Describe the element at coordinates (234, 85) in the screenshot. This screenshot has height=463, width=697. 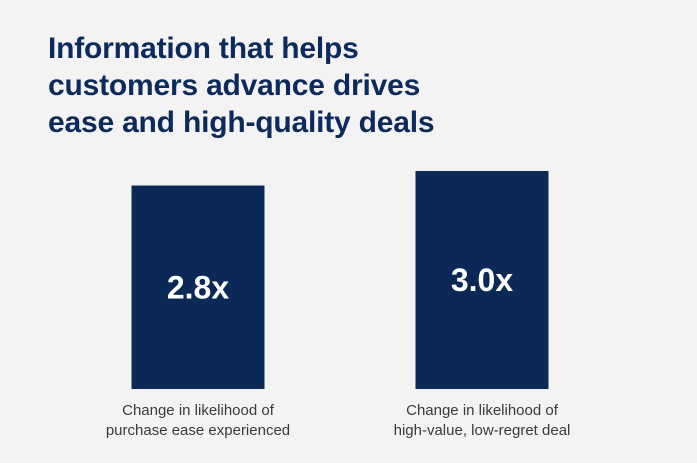
I see `chart-title-line-2: customers advance drives` at that location.